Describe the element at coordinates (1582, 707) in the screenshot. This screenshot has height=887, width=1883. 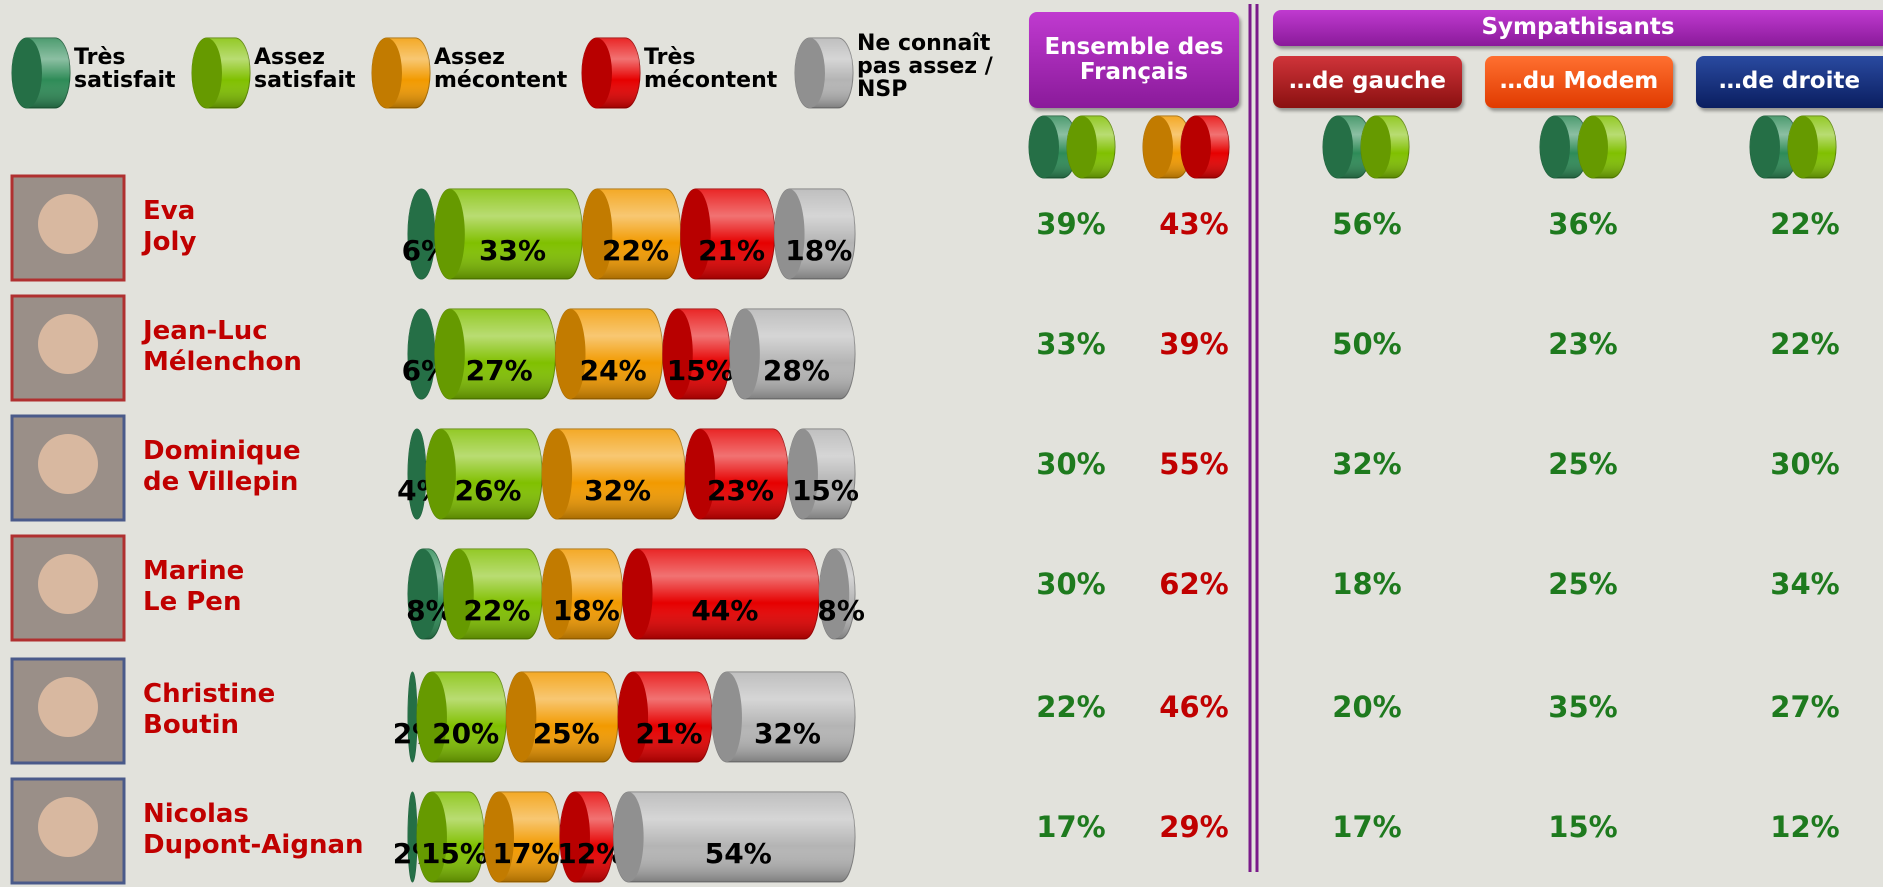
I see `table-value: 35%` at that location.